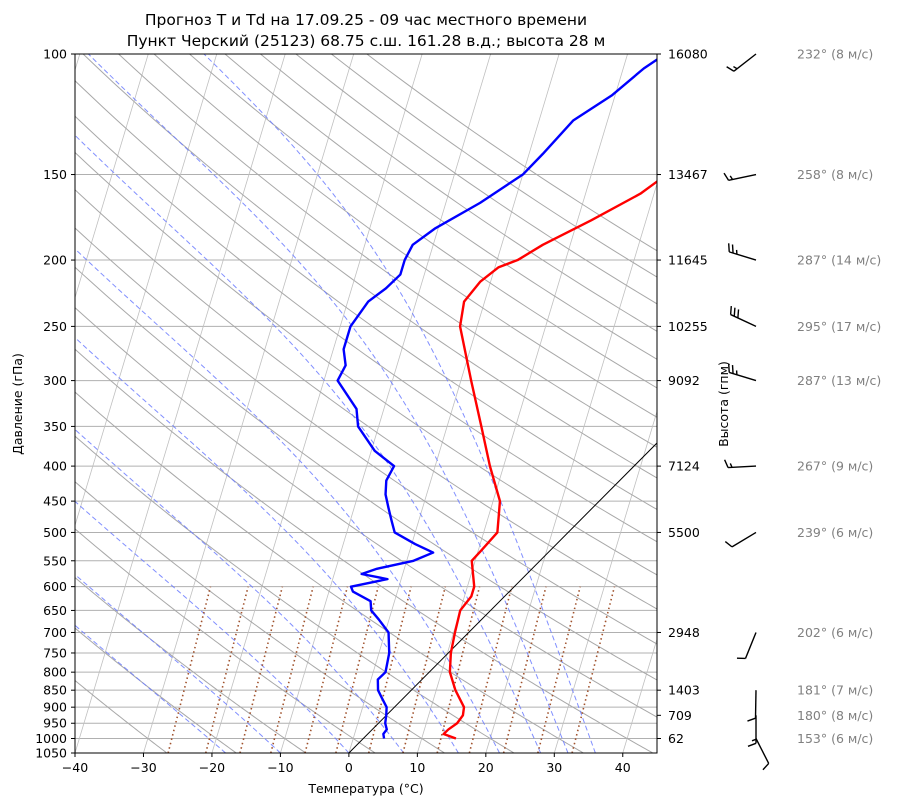  What do you see at coordinates (55, 560) in the screenshot?
I see `y-tick-label: 550` at bounding box center [55, 560].